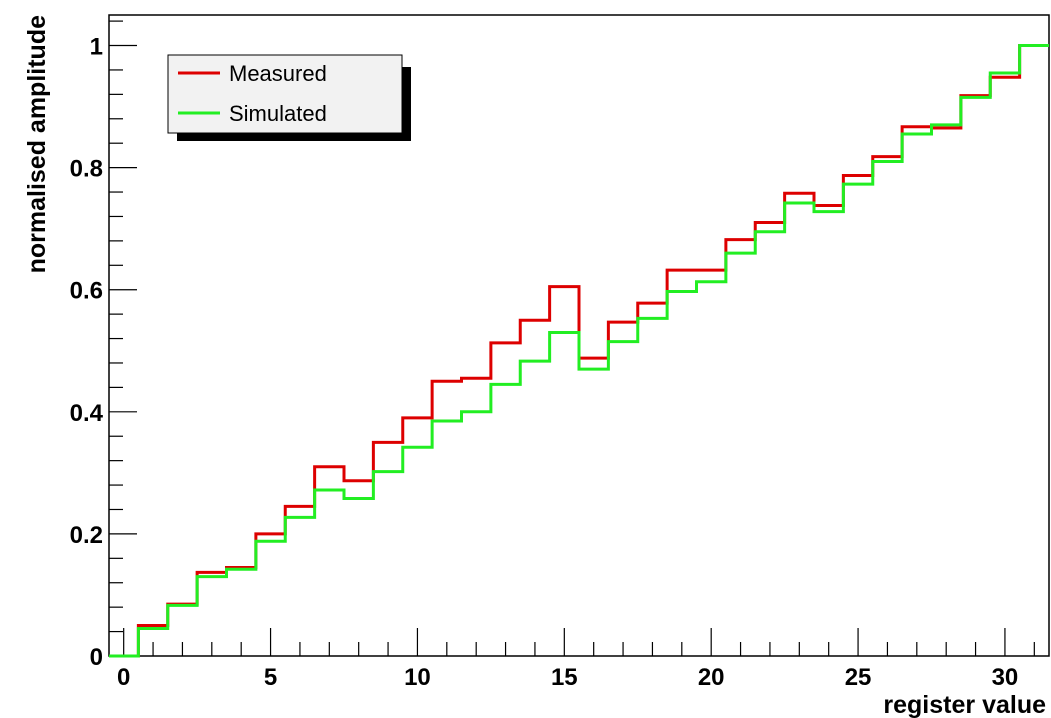 The height and width of the screenshot is (718, 1051). What do you see at coordinates (86, 169) in the screenshot?
I see `y-tick-label: 0.8` at bounding box center [86, 169].